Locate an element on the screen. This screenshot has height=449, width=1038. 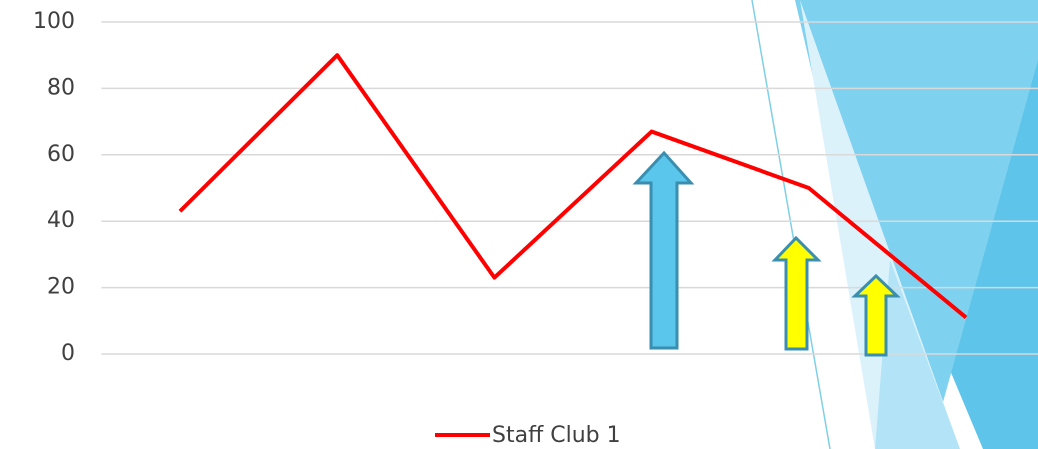
y-tick-label: 80 is located at coordinates (61, 87).